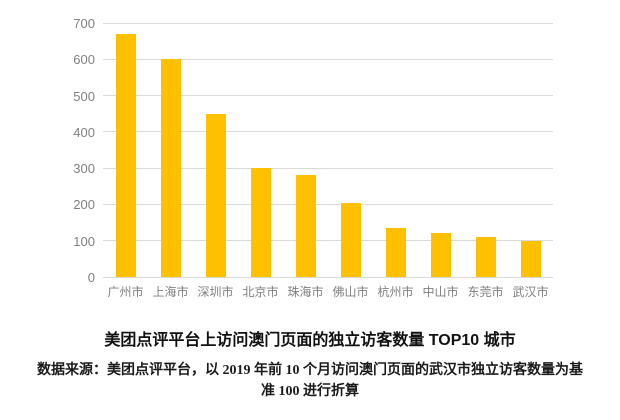 This screenshot has width=620, height=420. I want to click on bar-中山市, so click(440, 255).